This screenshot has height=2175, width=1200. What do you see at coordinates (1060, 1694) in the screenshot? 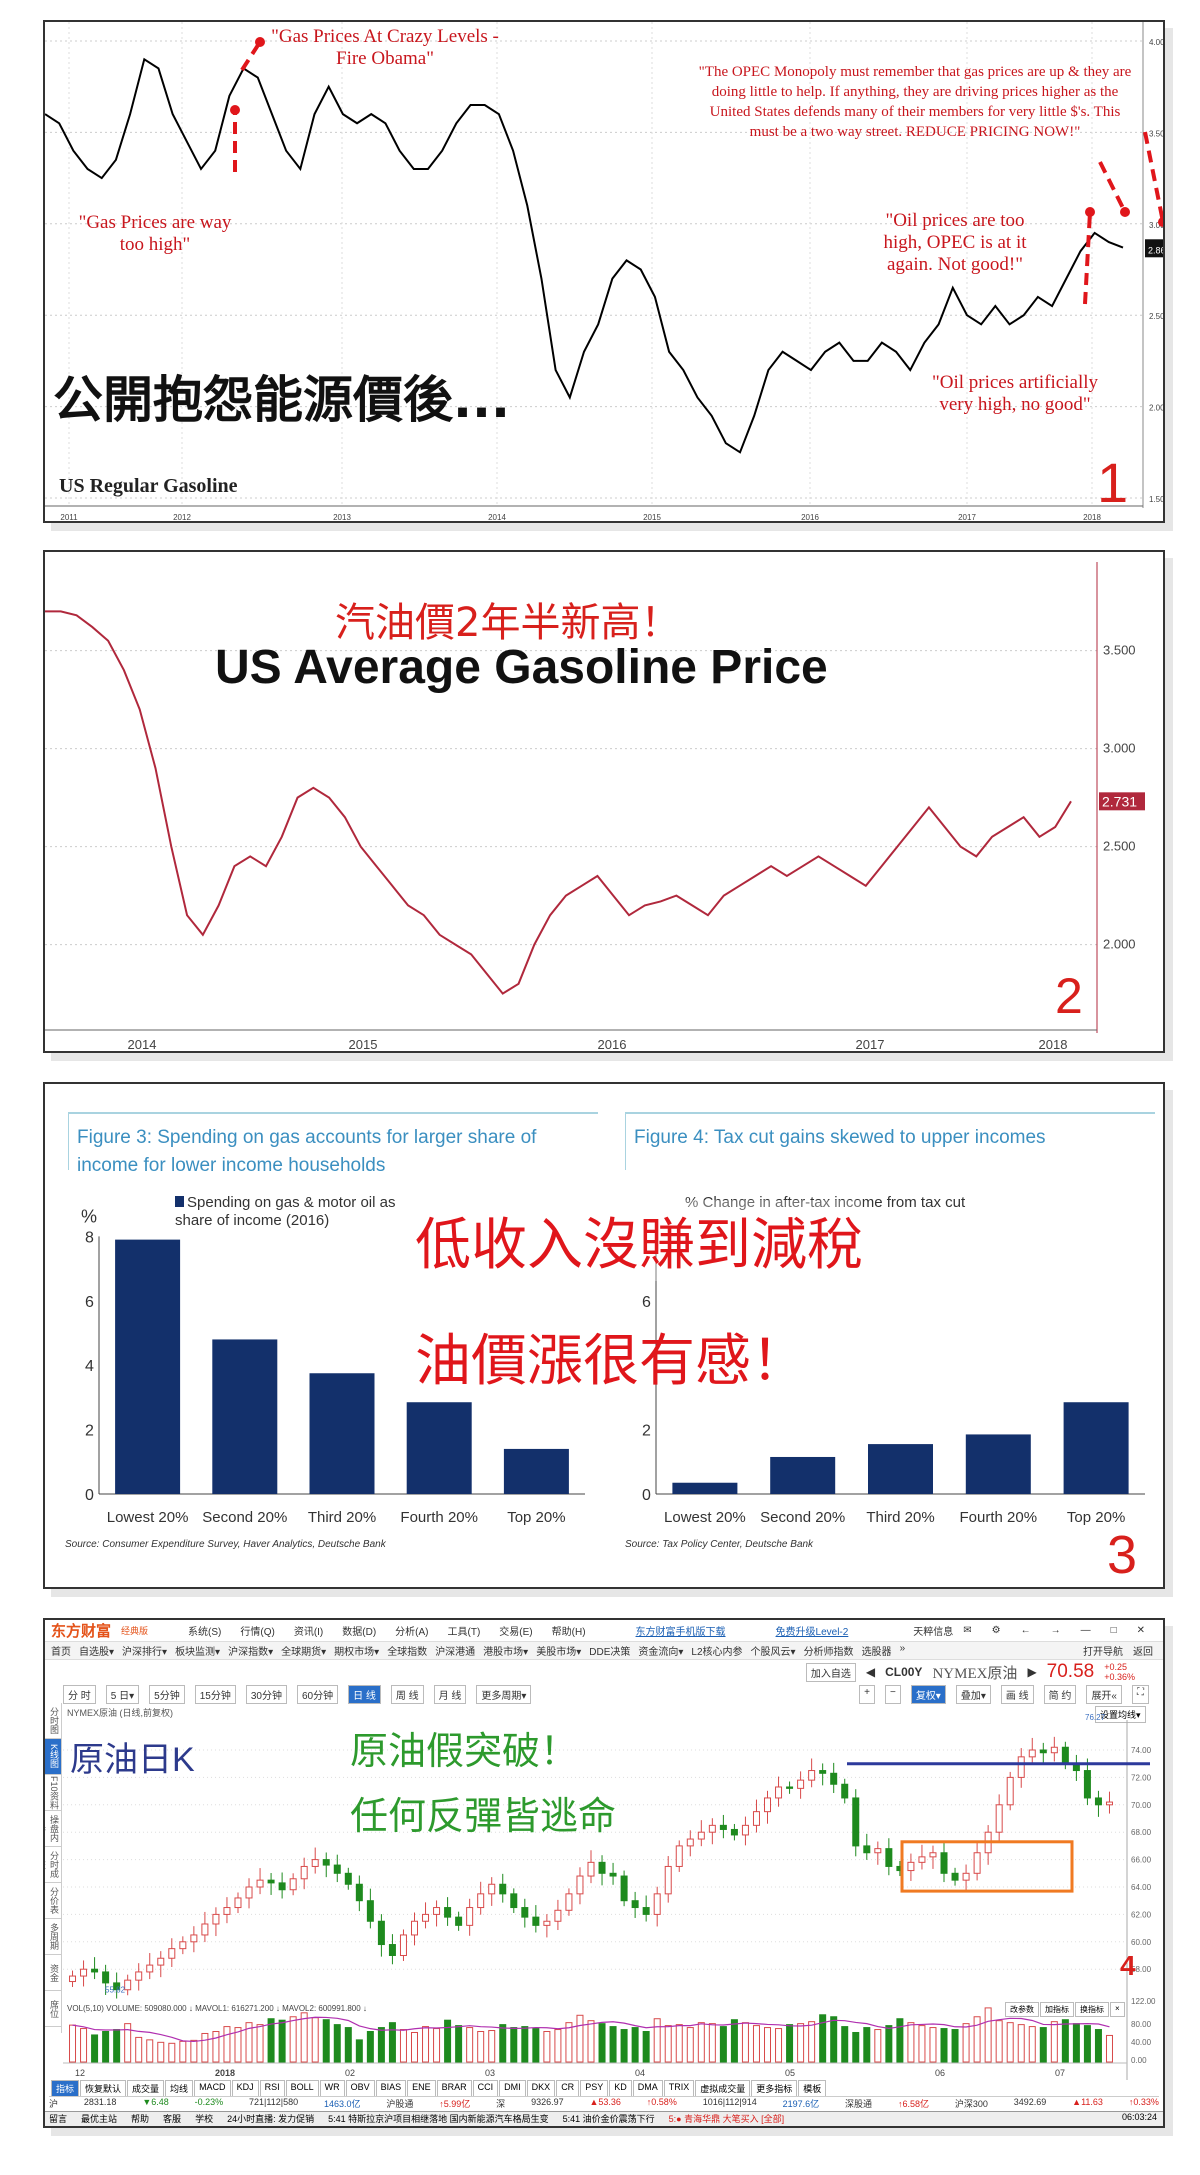
I see `chart-tool-button: 简 约` at bounding box center [1060, 1694].